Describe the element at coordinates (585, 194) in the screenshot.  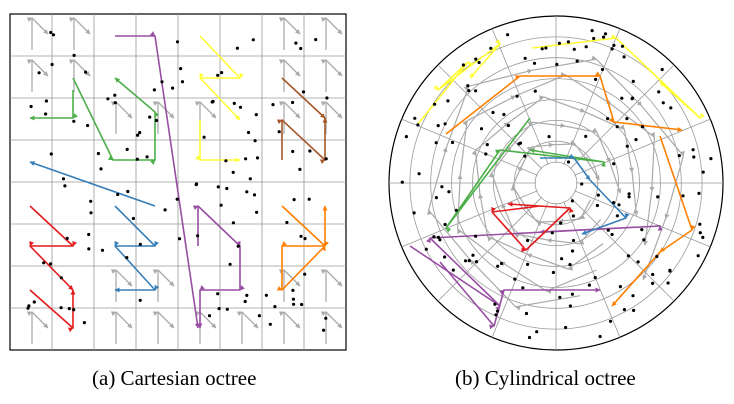
I see `morton-path-blue` at that location.